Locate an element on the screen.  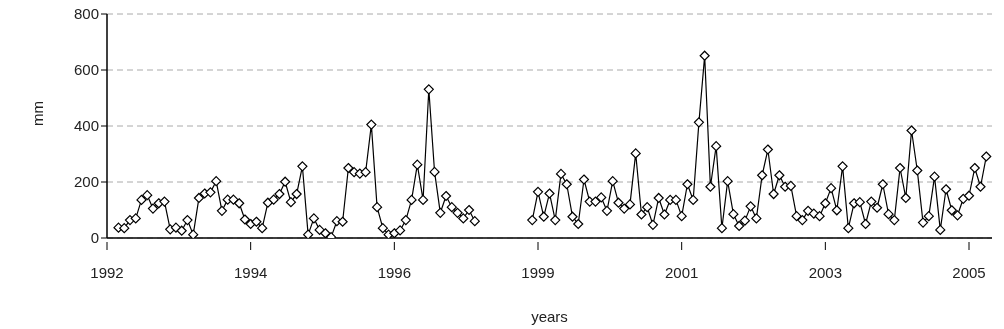
y-tick-label: 600 is located at coordinates (86, 70).